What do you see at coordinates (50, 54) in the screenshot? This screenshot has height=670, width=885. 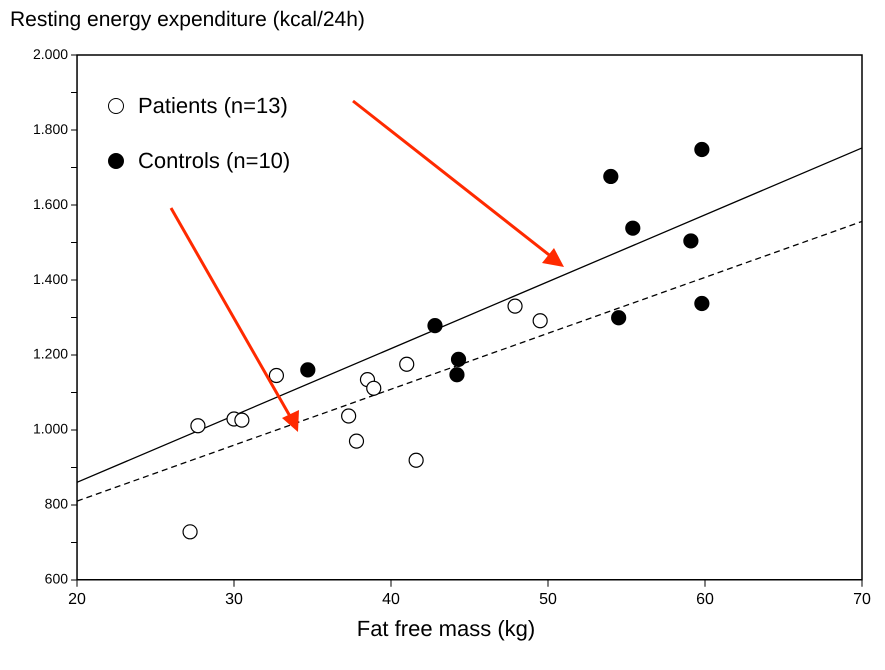 I see `y-tick-label: 2.000` at bounding box center [50, 54].